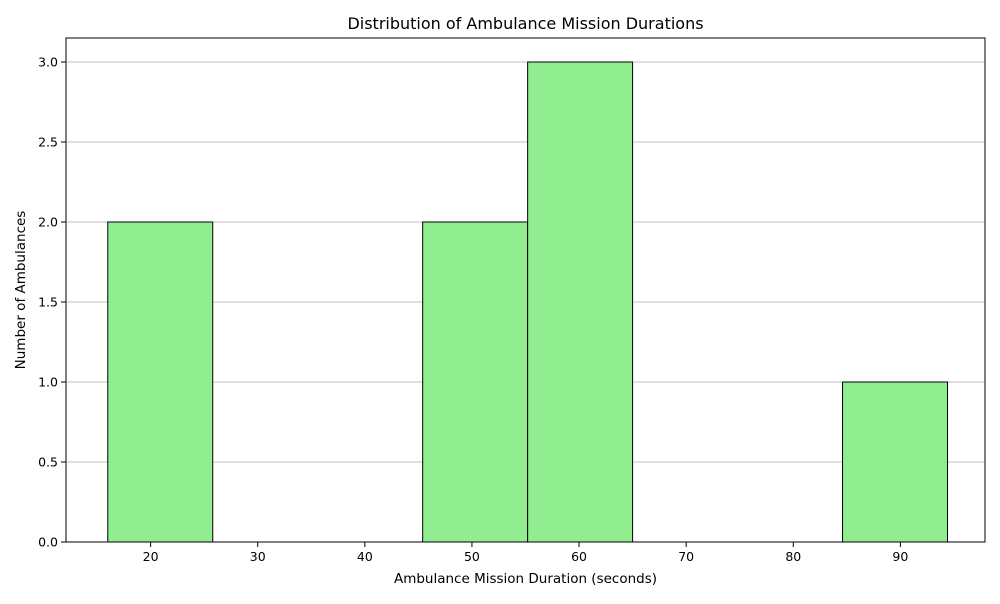 This screenshot has height=604, width=1000. I want to click on x-tick-label-2: 40, so click(365, 556).